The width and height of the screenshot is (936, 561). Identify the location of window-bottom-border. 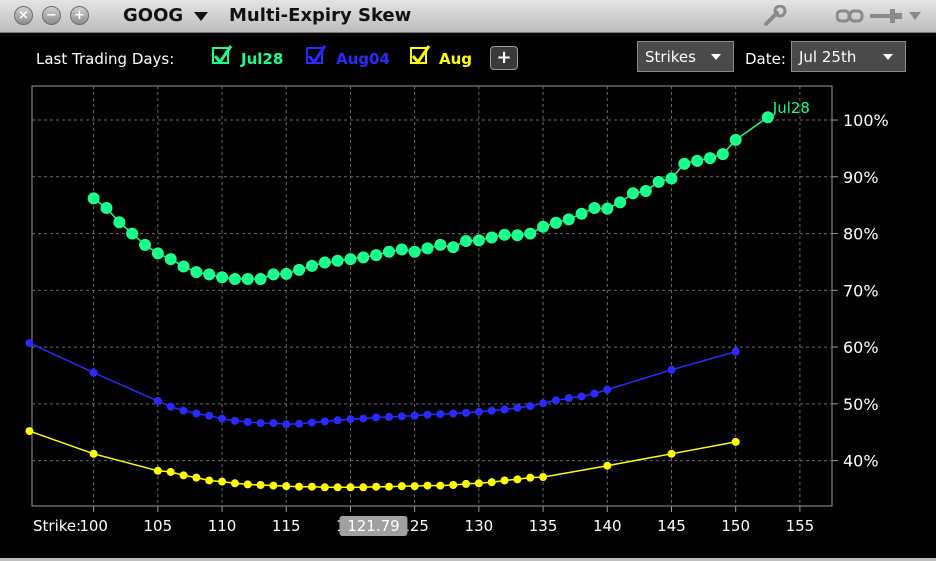
(468, 559).